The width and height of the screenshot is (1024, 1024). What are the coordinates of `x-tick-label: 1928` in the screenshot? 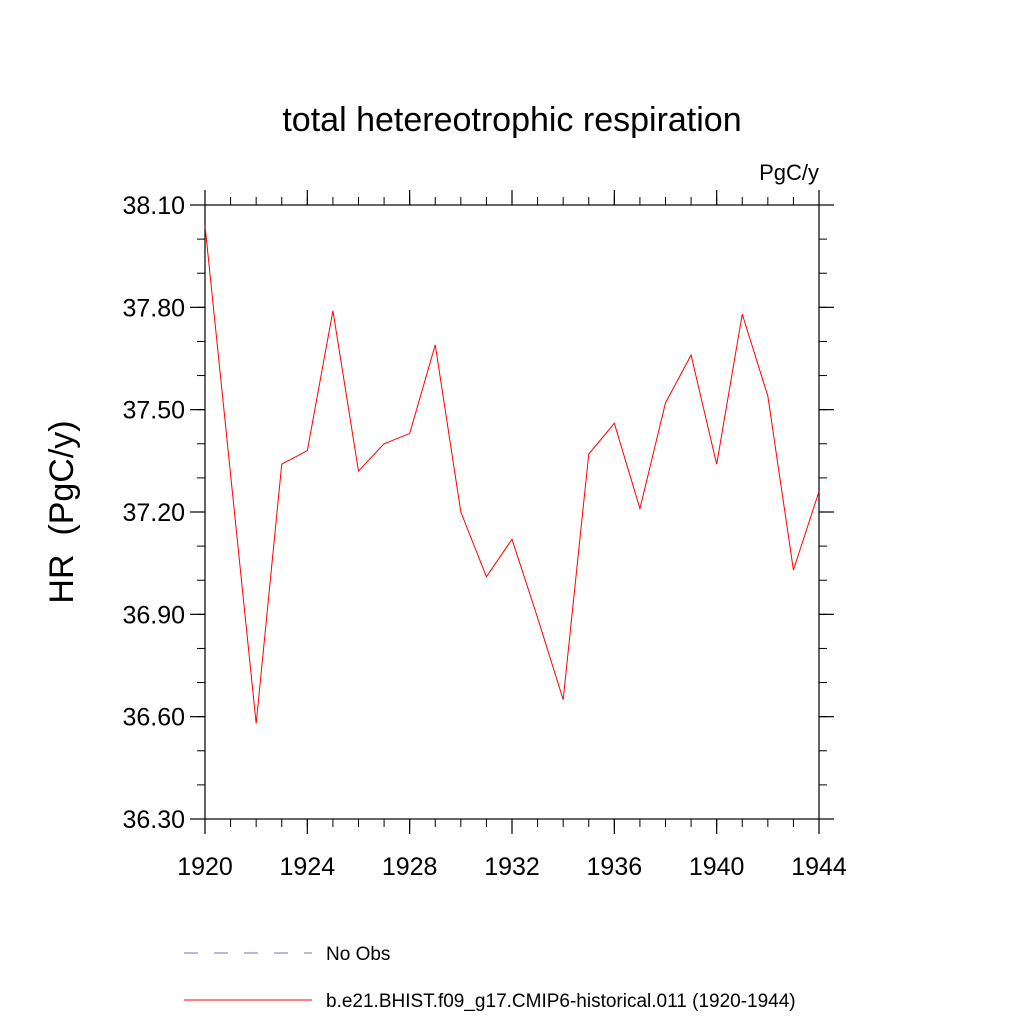 It's located at (410, 867).